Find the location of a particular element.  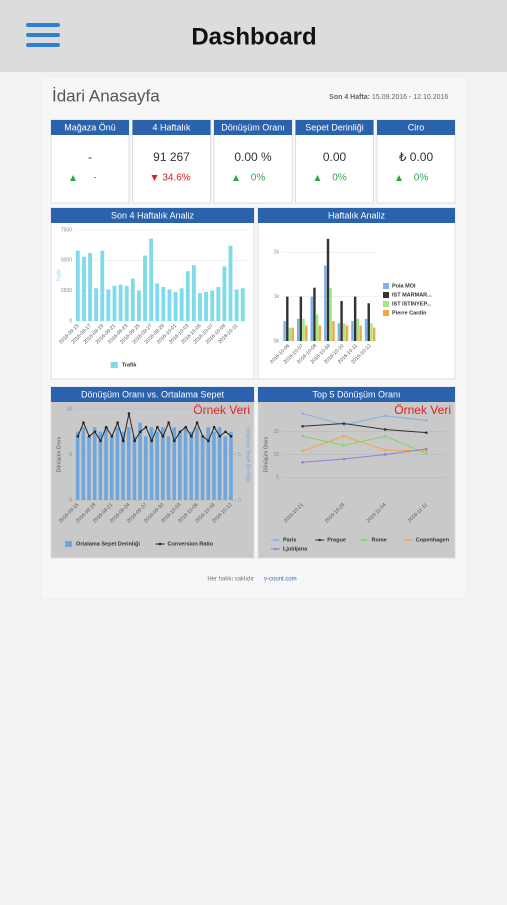

y2-tick-label: 10 is located at coordinates (241, 409).